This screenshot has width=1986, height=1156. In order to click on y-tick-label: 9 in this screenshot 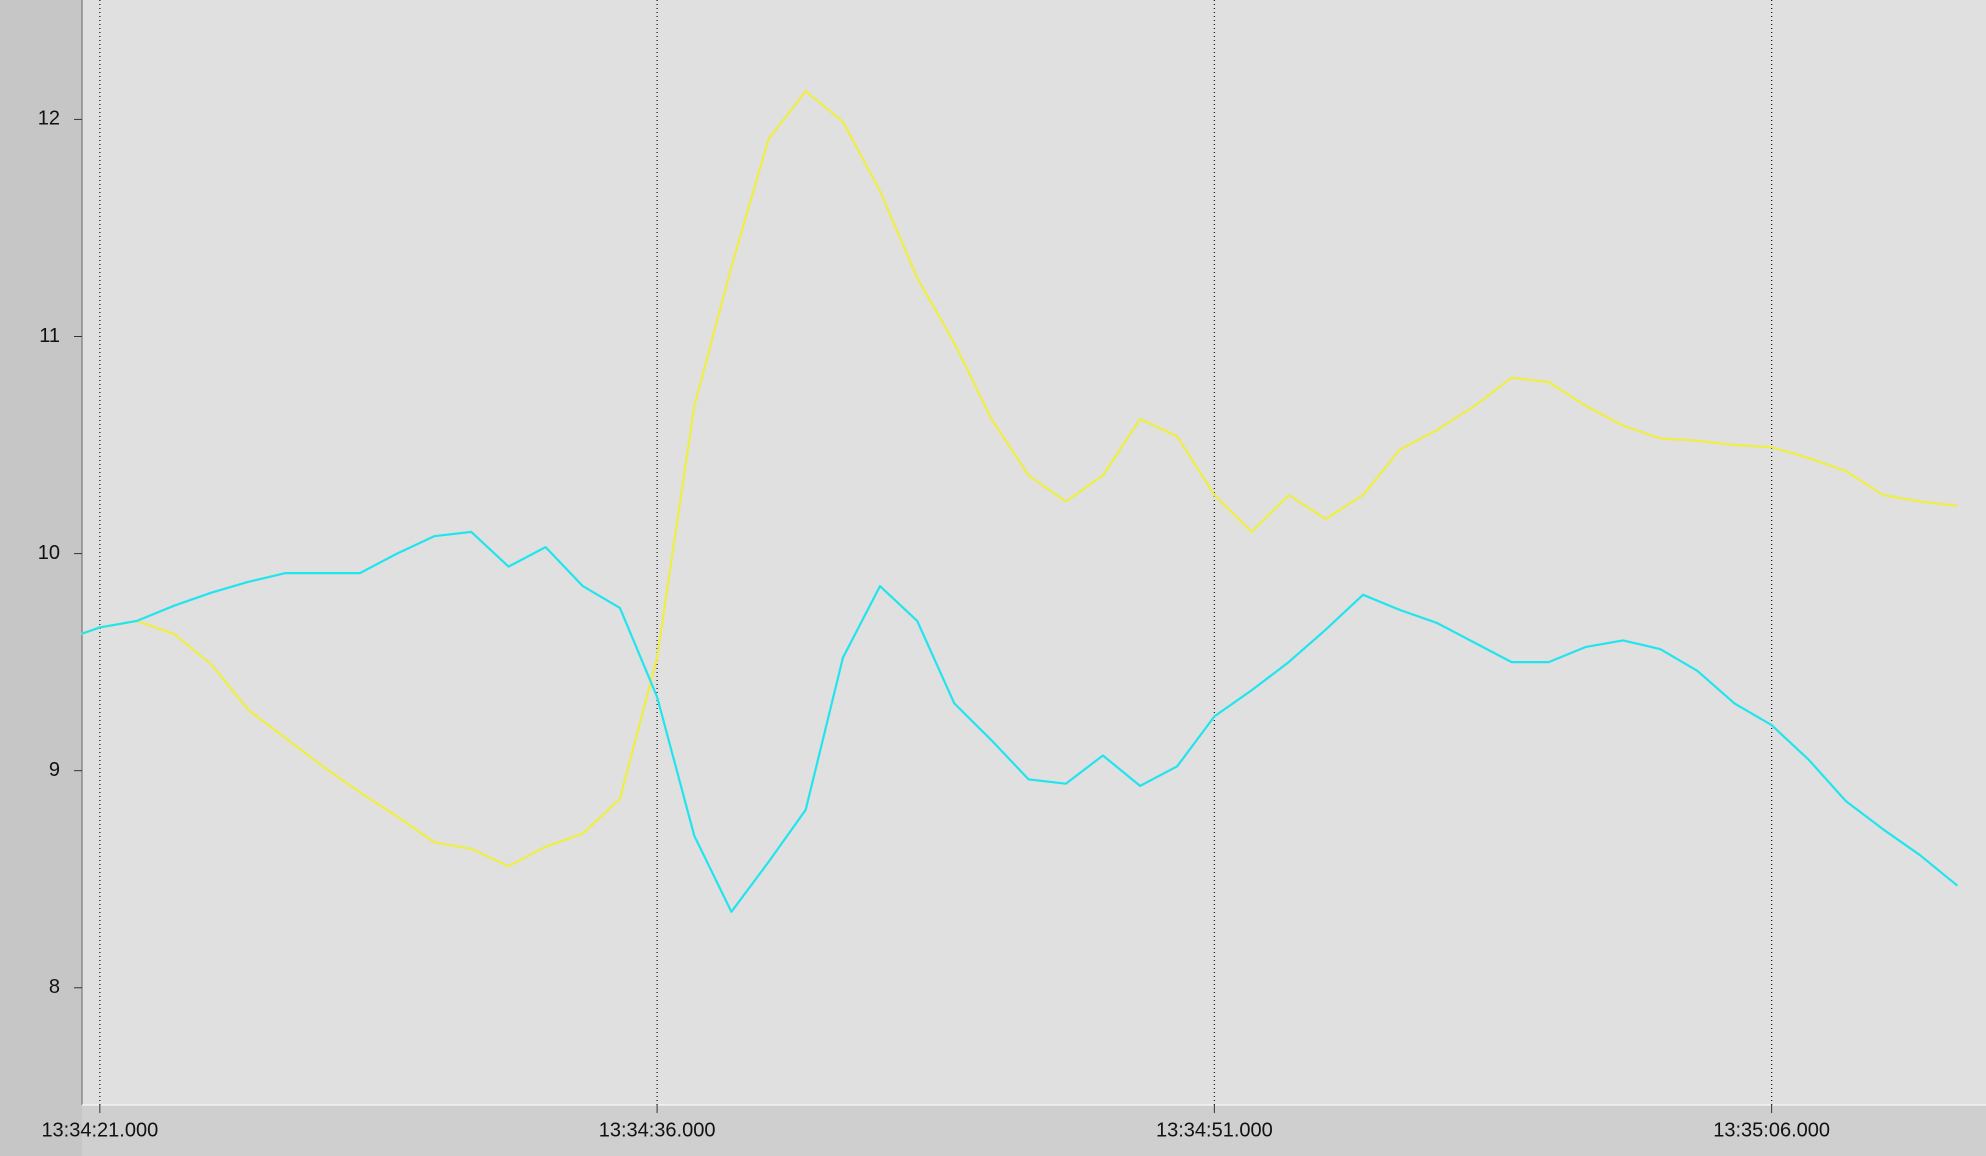, I will do `click(54, 770)`.